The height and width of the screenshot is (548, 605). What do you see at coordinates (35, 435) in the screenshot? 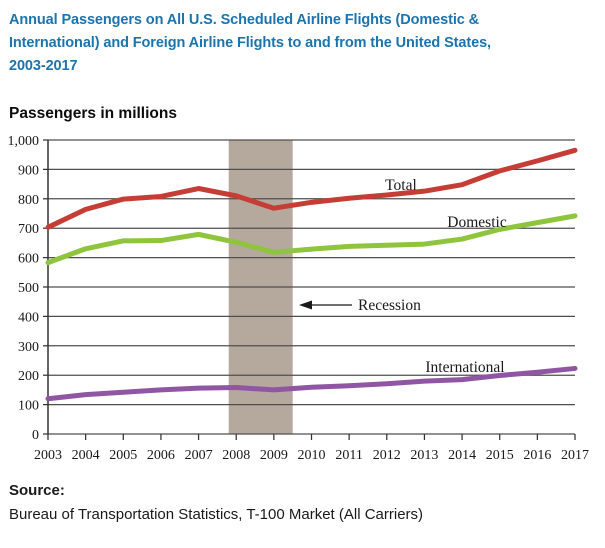
I see `y-tick-label: 0` at bounding box center [35, 435].